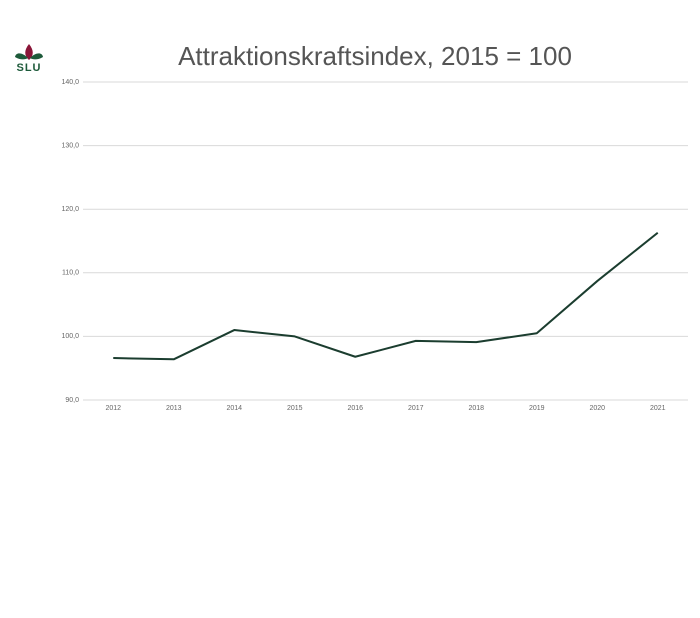  What do you see at coordinates (355, 408) in the screenshot?
I see `x-tick-label: 2016` at bounding box center [355, 408].